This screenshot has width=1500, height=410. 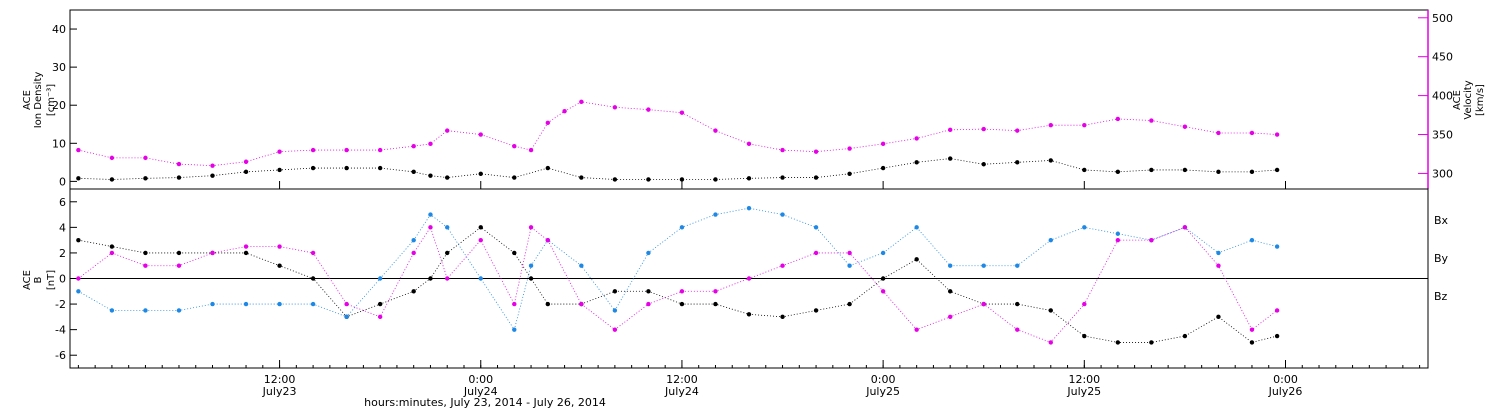 I want to click on bottom-left-ylabel-line3: [nT], so click(x=51, y=280).